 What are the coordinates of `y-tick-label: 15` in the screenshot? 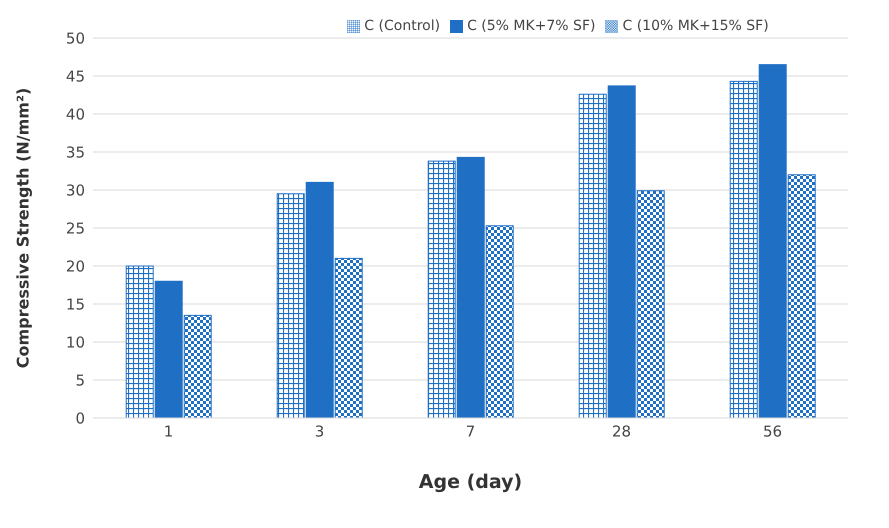 It's located at (75, 304).